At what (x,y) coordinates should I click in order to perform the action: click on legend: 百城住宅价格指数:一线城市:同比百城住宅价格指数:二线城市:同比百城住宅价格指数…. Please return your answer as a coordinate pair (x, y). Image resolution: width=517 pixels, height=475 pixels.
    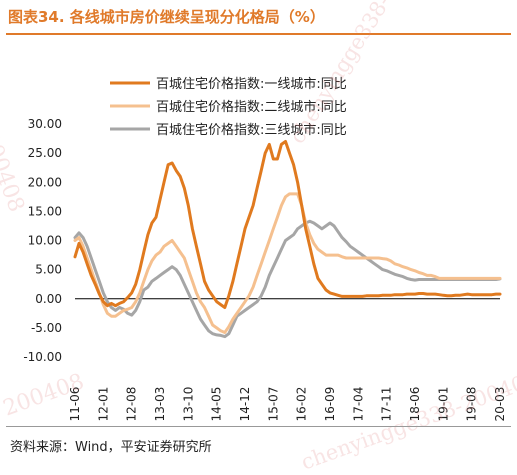
    Looking at the image, I should click on (228, 107).